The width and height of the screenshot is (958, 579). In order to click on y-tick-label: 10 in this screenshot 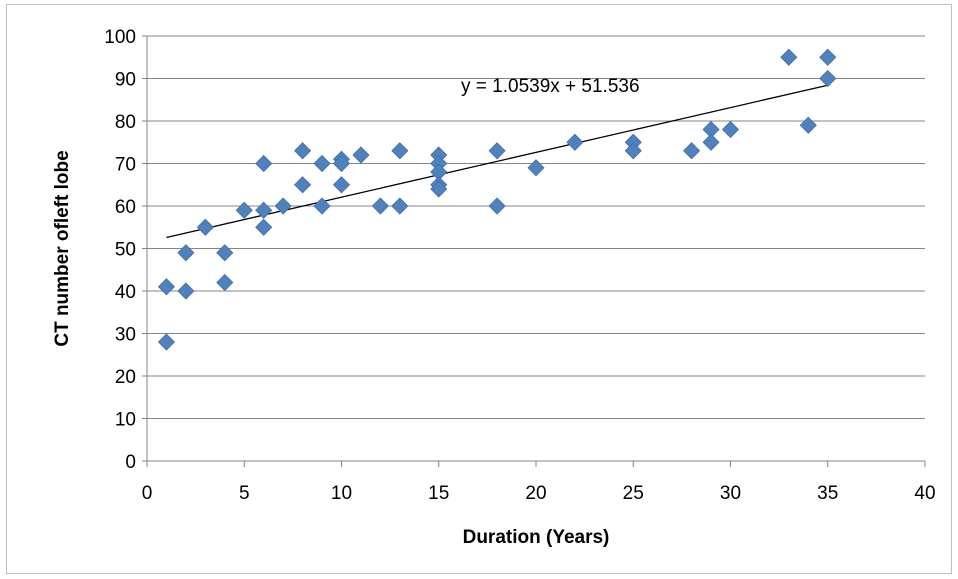, I will do `click(125, 420)`.